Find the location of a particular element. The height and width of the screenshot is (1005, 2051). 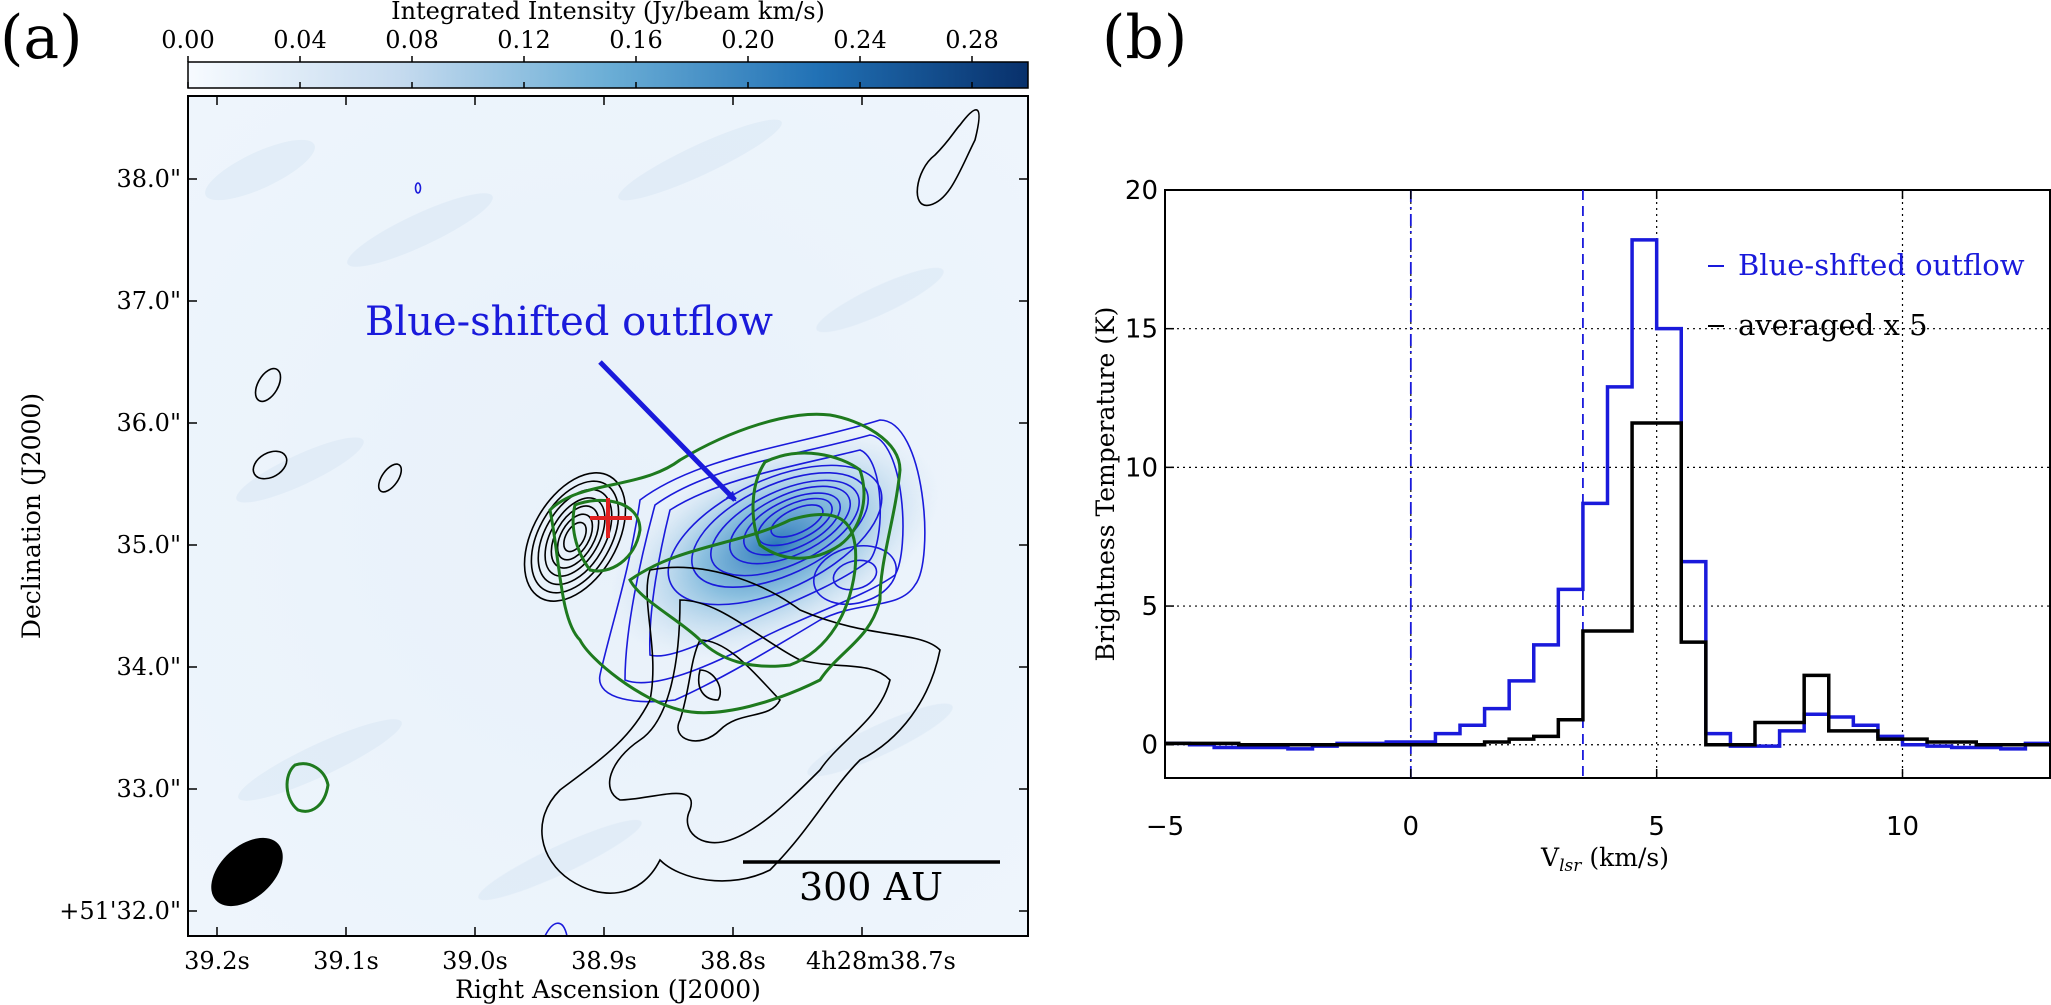

colorbar-tick-label: 0.08 is located at coordinates (411, 40).